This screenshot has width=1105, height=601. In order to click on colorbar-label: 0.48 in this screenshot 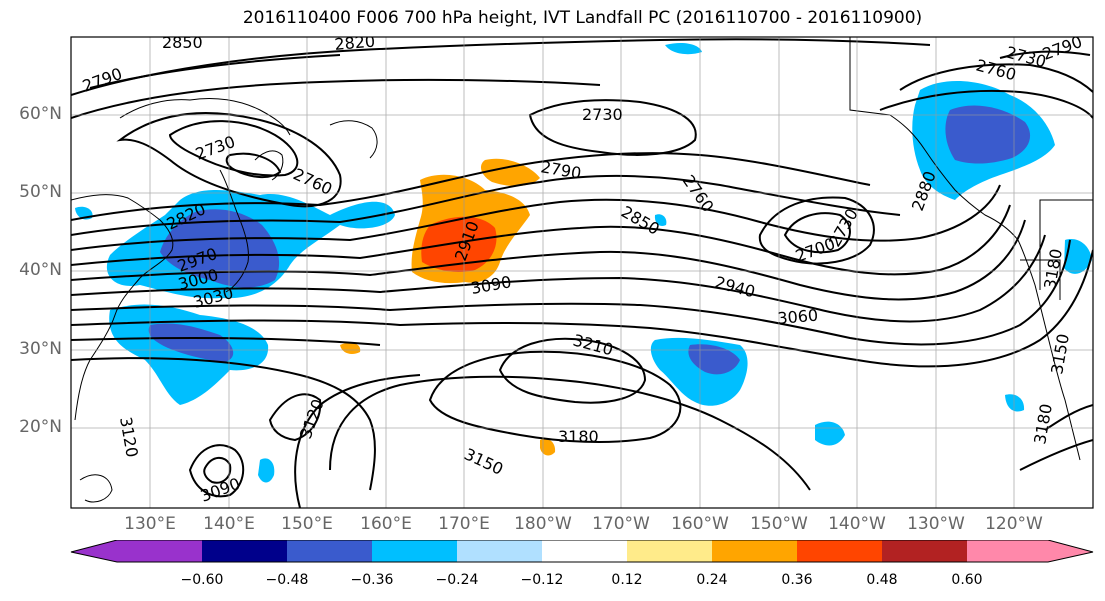, I will do `click(882, 580)`.